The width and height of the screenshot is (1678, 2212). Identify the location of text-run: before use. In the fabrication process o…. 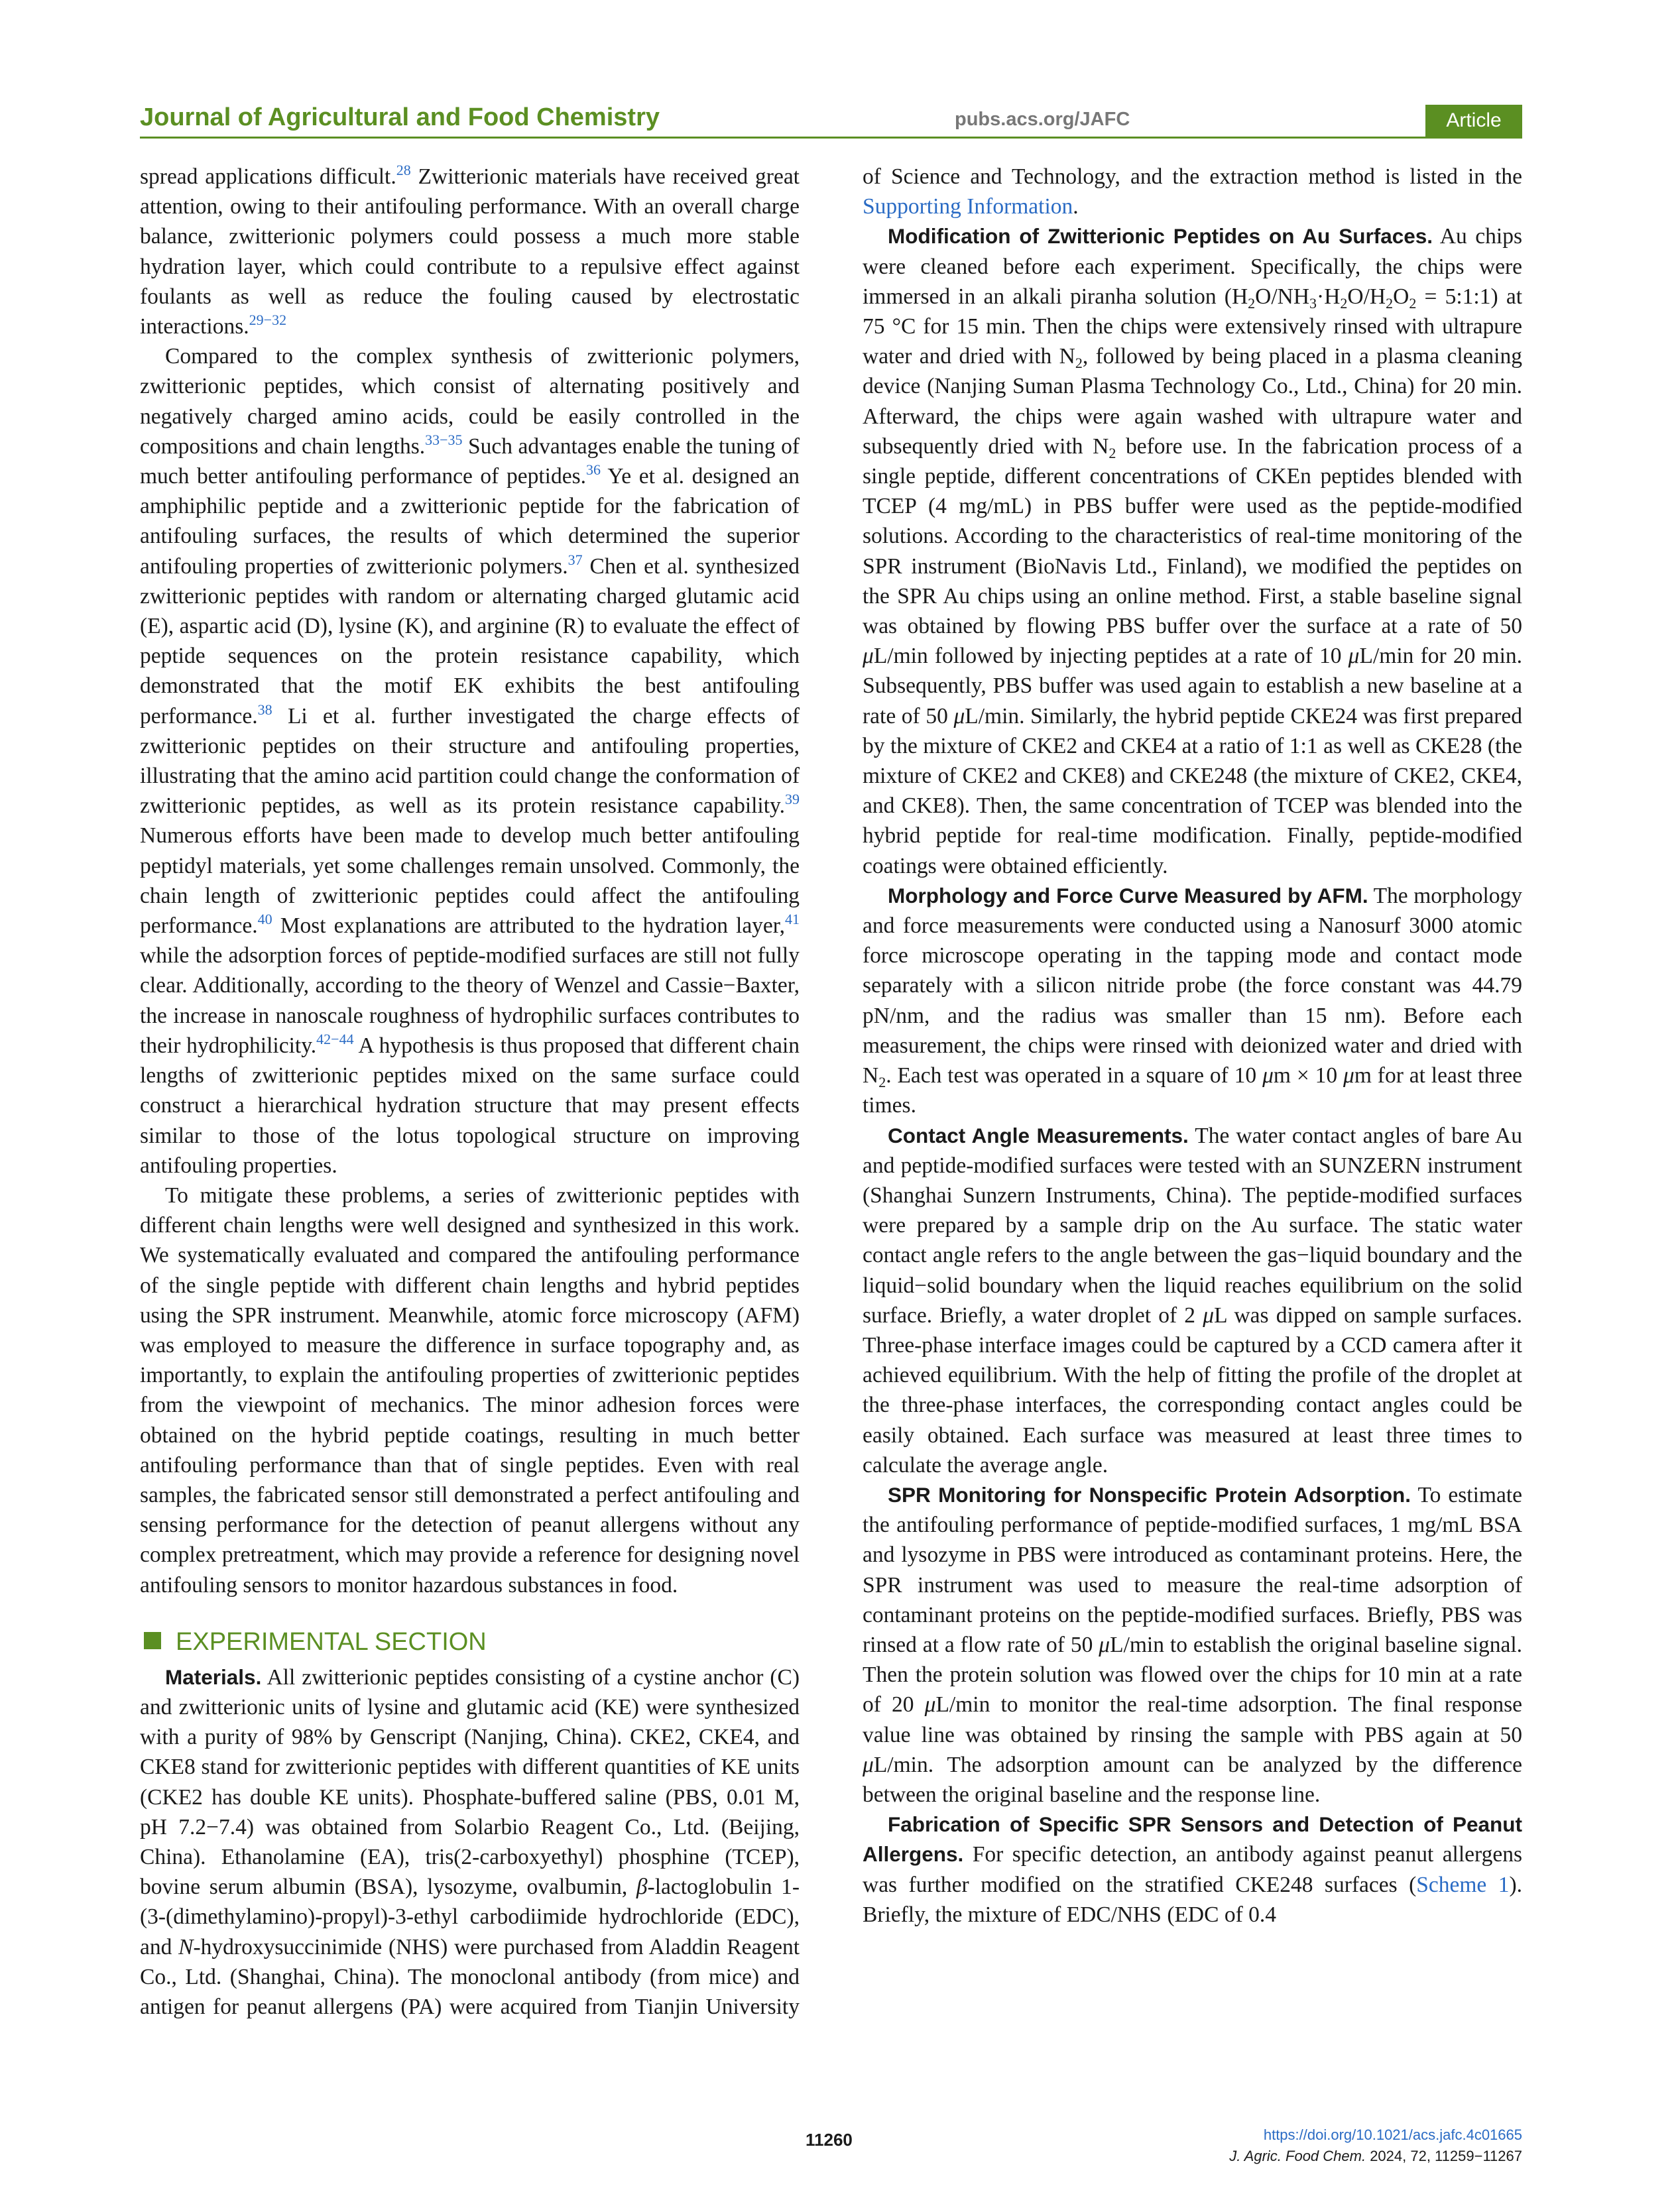
(1193, 536).